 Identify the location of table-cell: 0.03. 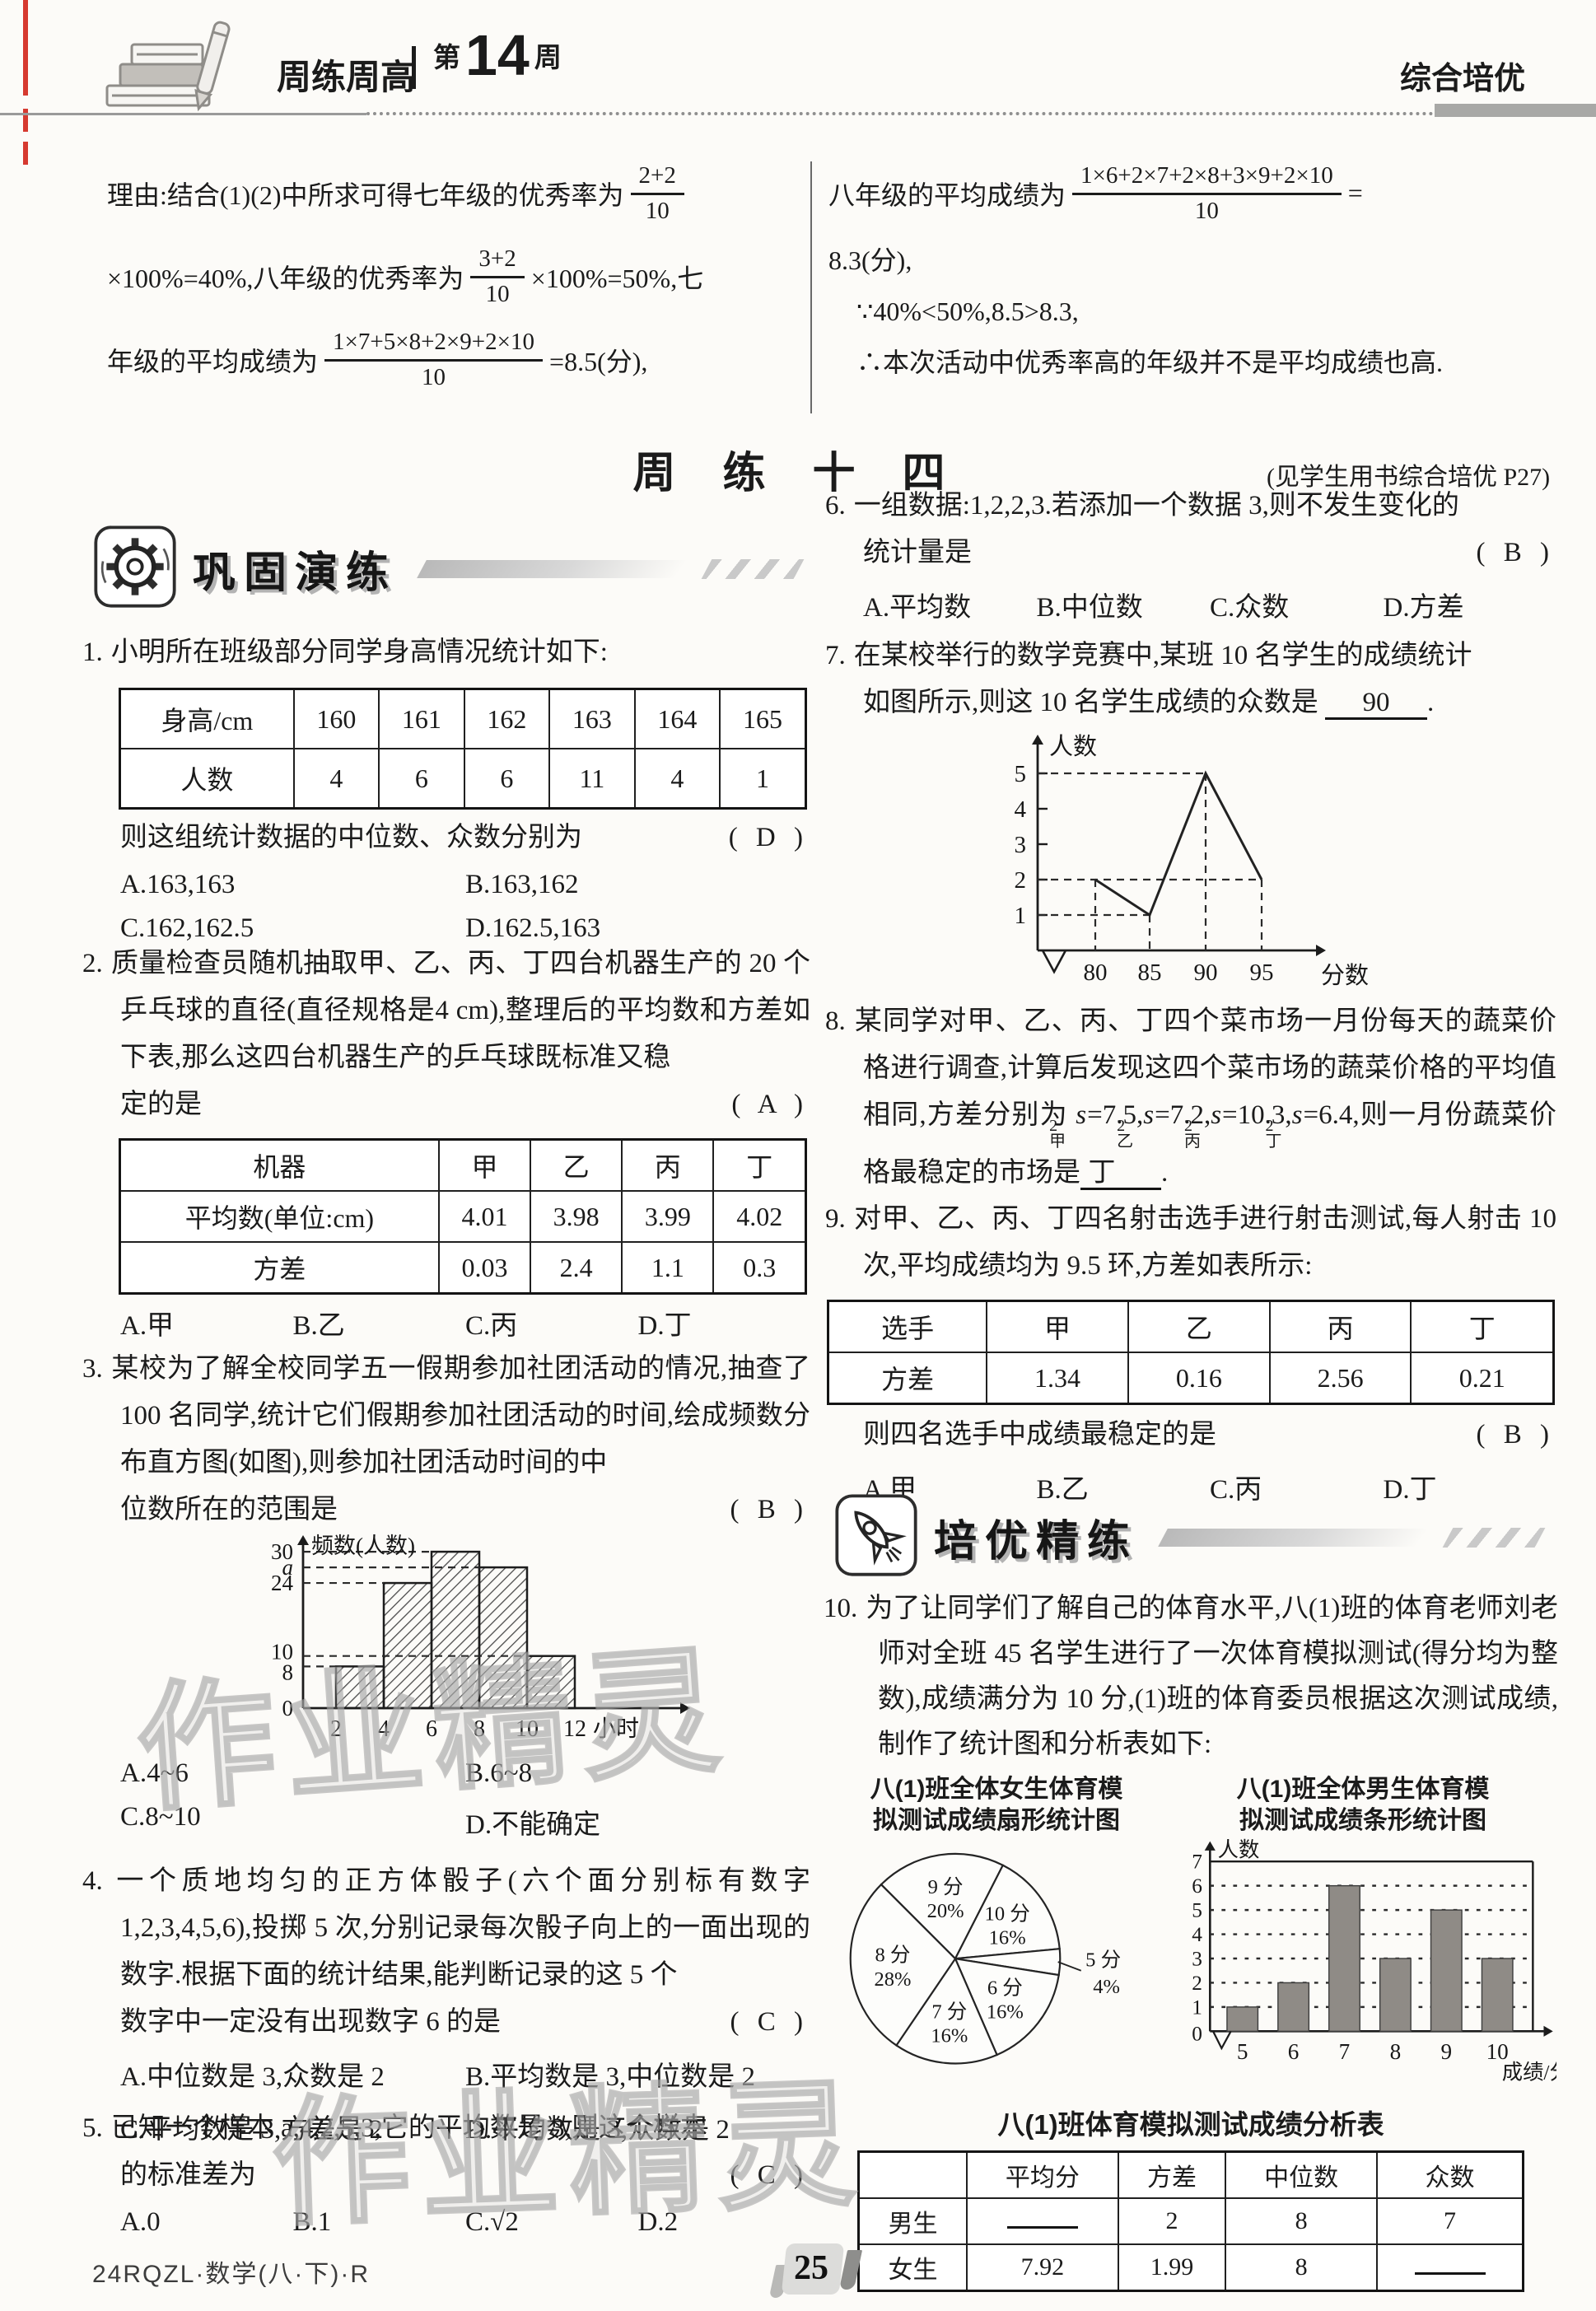
(484, 1268).